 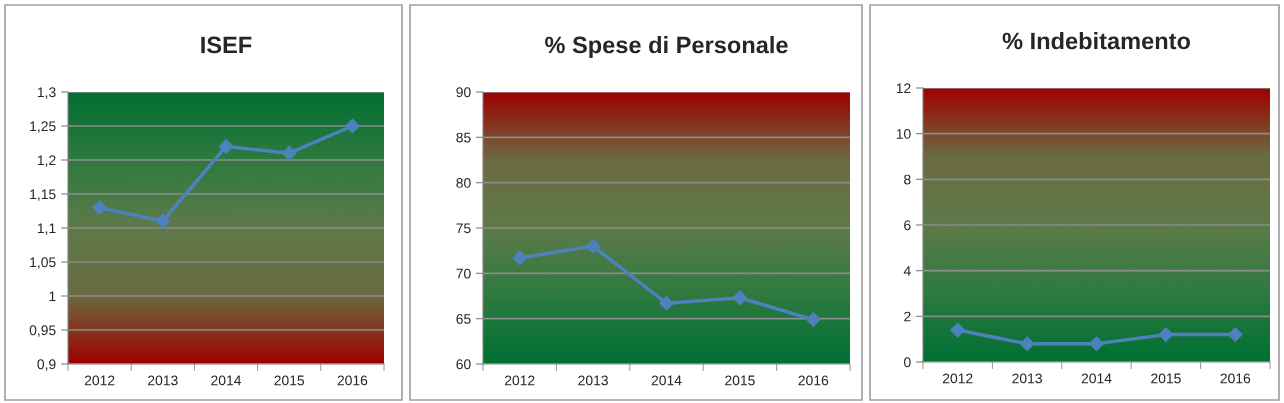 What do you see at coordinates (1096, 41) in the screenshot?
I see `chart-title: % Indebitamento` at bounding box center [1096, 41].